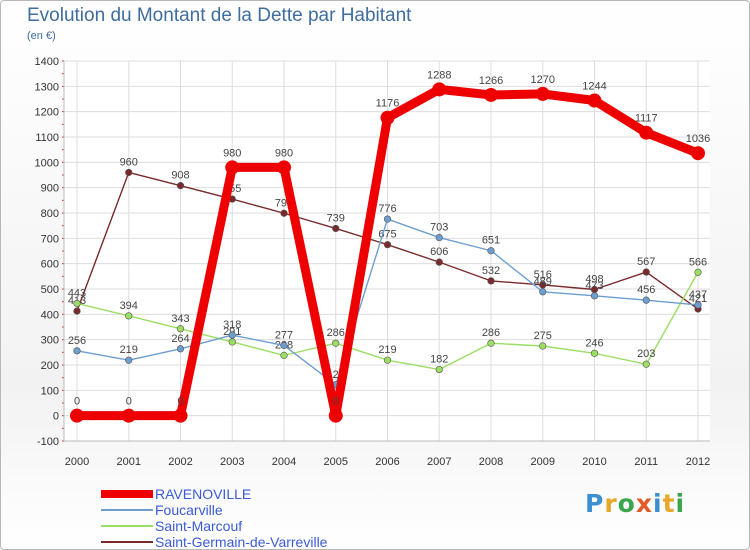 The width and height of the screenshot is (750, 550). Describe the element at coordinates (284, 335) in the screenshot. I see `data-label: 277` at that location.